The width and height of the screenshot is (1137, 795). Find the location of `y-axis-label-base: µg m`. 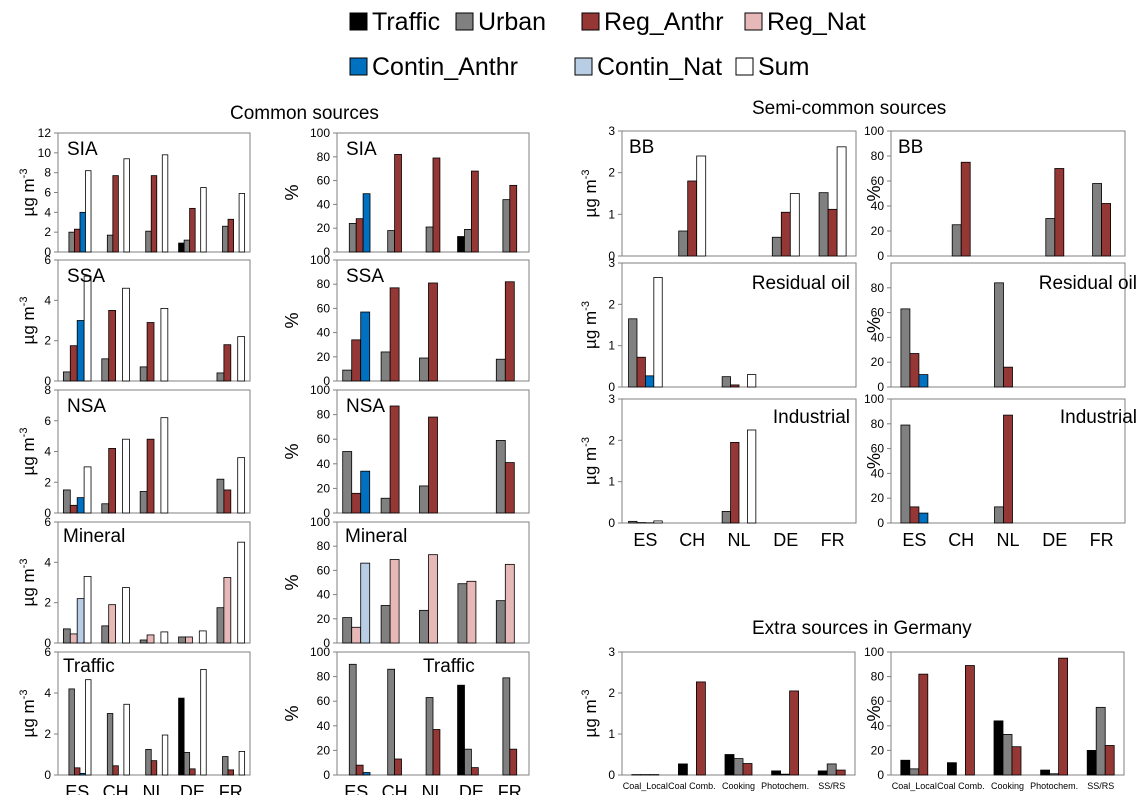

y-axis-label-base: µg m is located at coordinates (28, 587).